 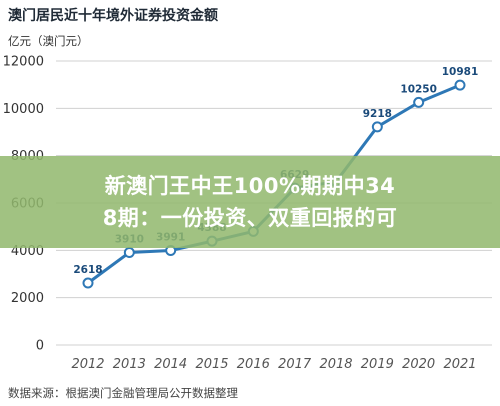 I want to click on x-tick-label: 2017, so click(x=295, y=364).